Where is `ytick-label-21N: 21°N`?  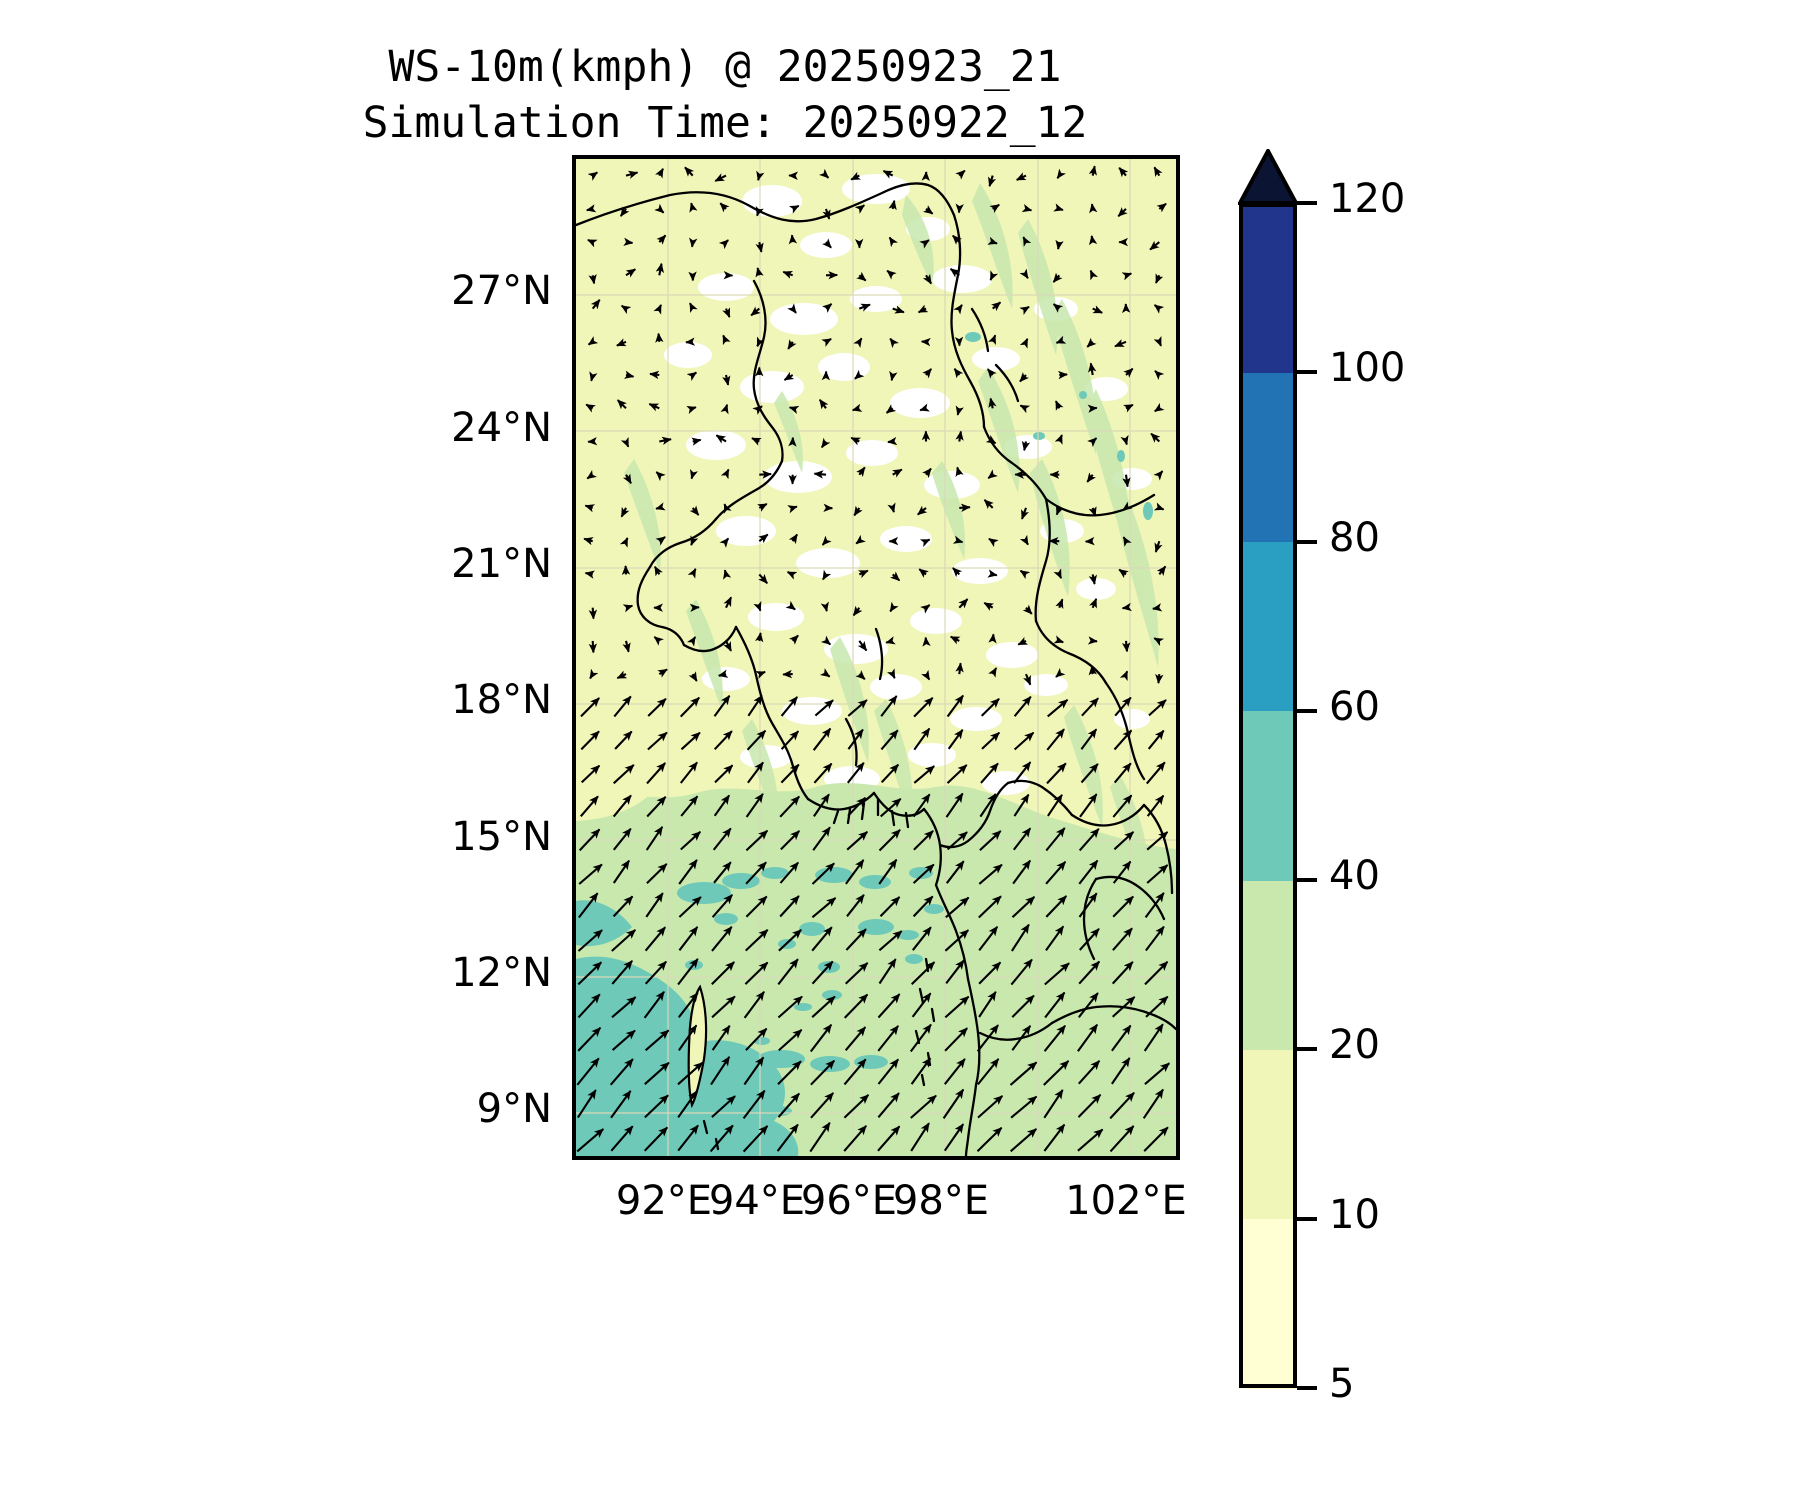 ytick-label-21N: 21°N is located at coordinates (501, 564).